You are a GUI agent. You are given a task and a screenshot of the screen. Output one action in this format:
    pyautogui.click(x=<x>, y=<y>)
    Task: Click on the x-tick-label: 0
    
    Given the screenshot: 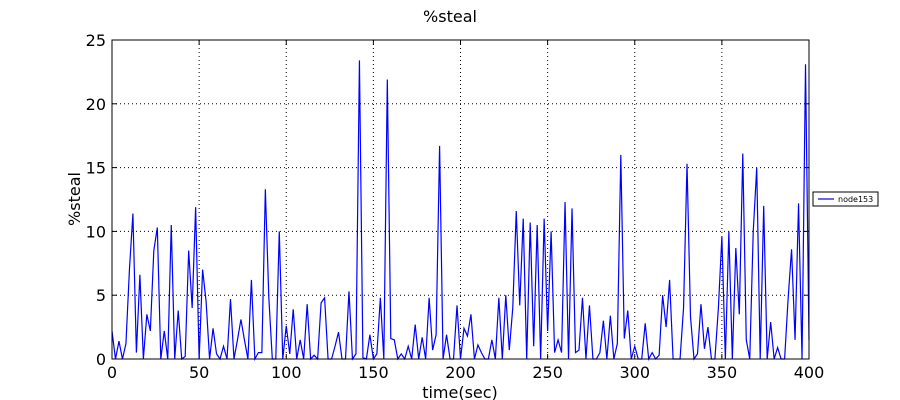 What is the action you would take?
    pyautogui.click(x=112, y=372)
    